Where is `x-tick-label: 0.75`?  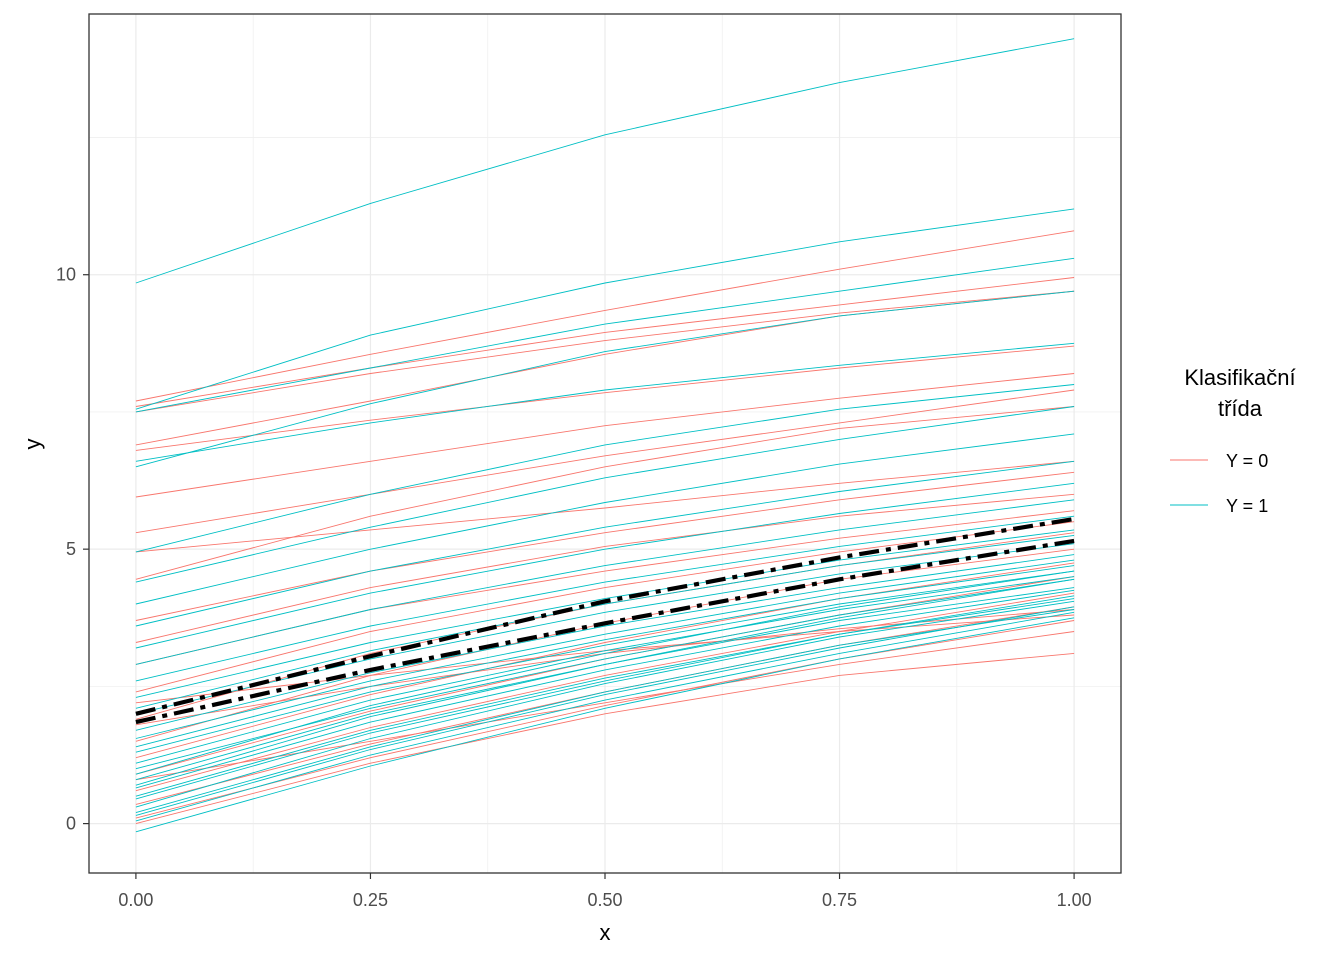
x-tick-label: 0.75 is located at coordinates (839, 900).